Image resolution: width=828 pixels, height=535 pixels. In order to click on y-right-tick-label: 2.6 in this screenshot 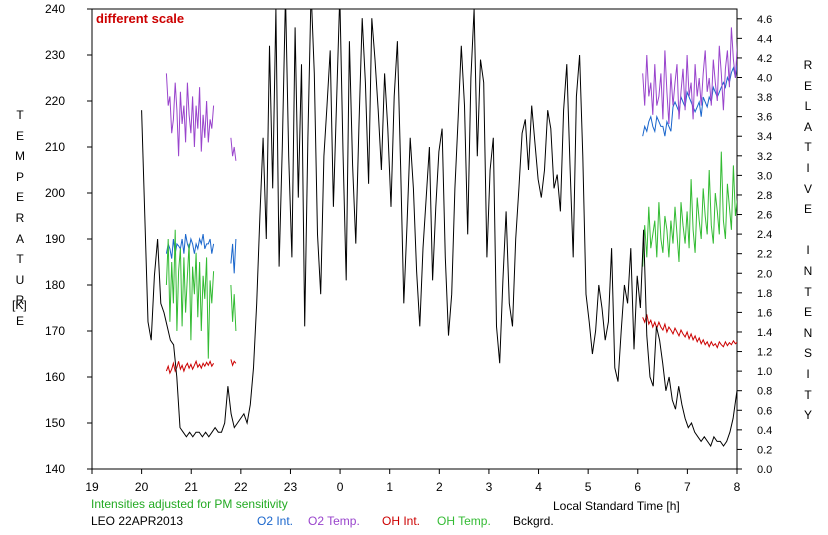, I will do `click(764, 216)`.